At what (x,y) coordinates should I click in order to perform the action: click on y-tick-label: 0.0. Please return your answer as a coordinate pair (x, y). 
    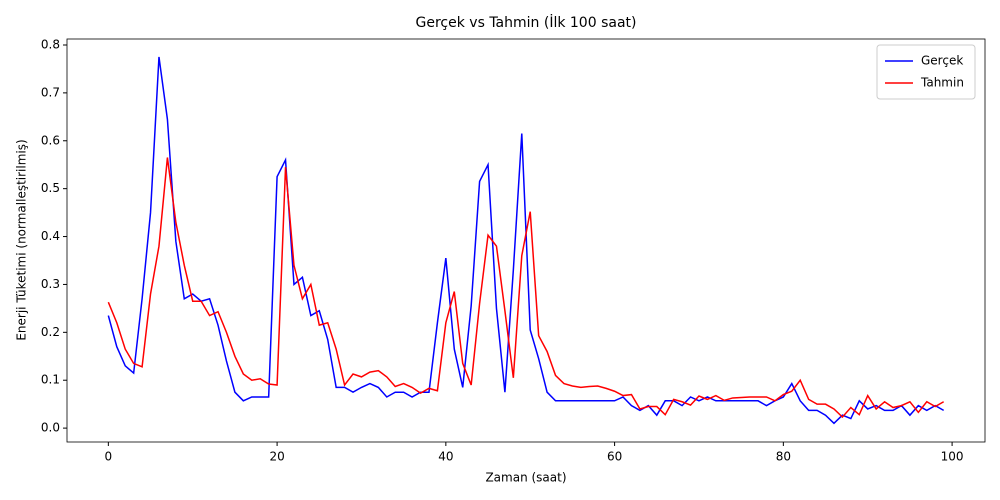
    Looking at the image, I should click on (50, 428).